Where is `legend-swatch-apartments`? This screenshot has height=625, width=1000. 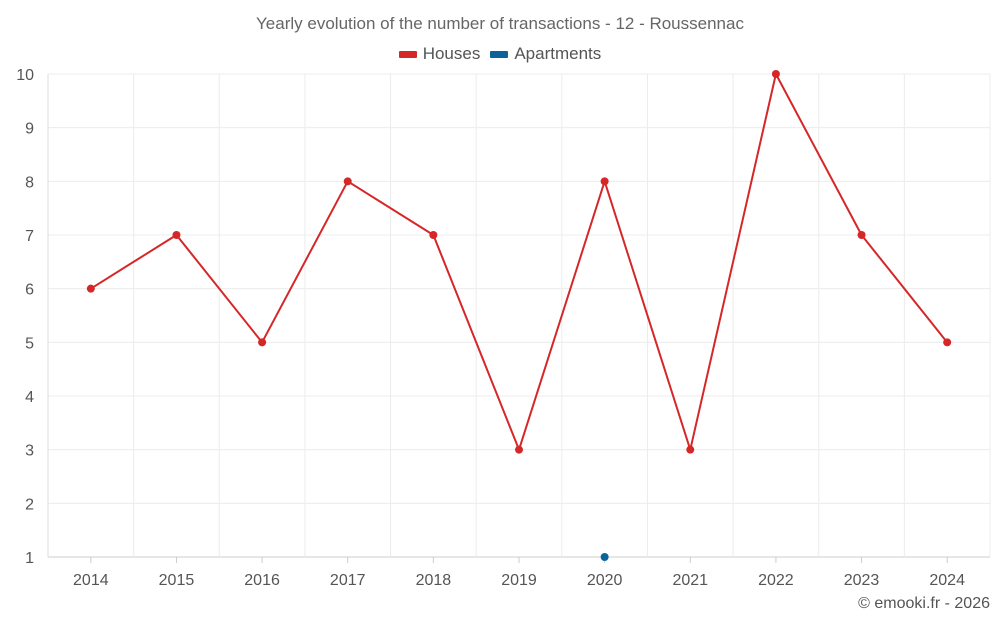 legend-swatch-apartments is located at coordinates (499, 54).